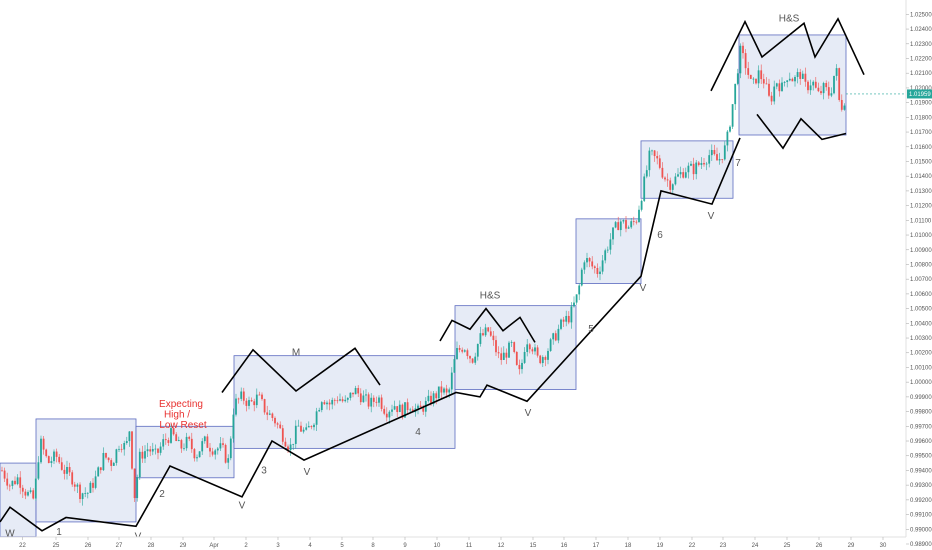 Image resolution: width=932 pixels, height=550 pixels. Describe the element at coordinates (181, 404) in the screenshot. I see `annotation-label: Expecting` at that location.